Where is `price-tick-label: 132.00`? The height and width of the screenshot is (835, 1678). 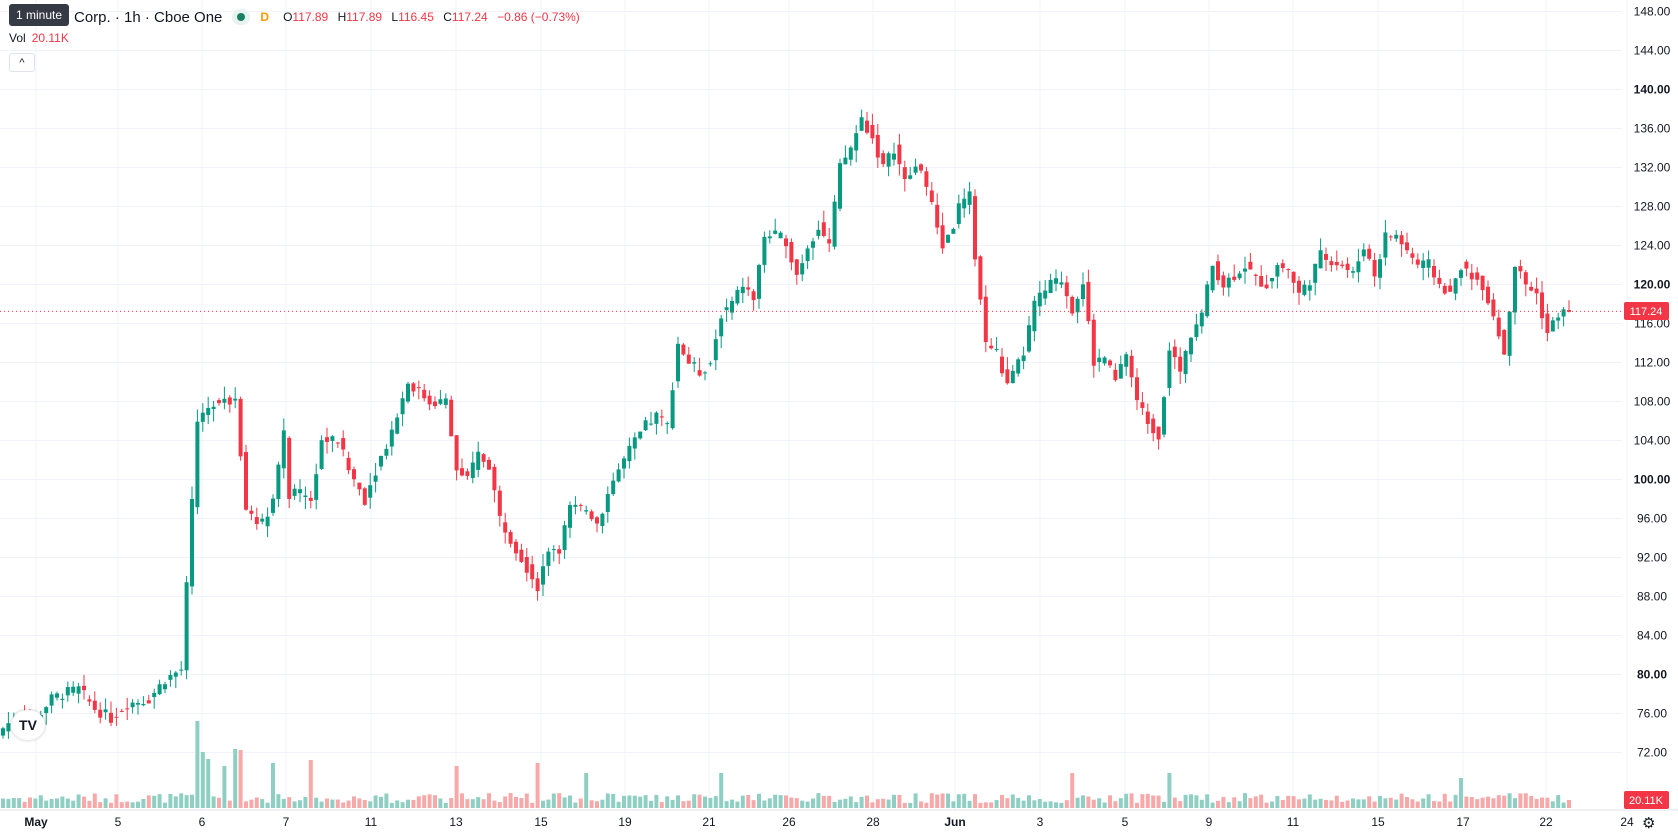
price-tick-label: 132.00 is located at coordinates (1652, 168).